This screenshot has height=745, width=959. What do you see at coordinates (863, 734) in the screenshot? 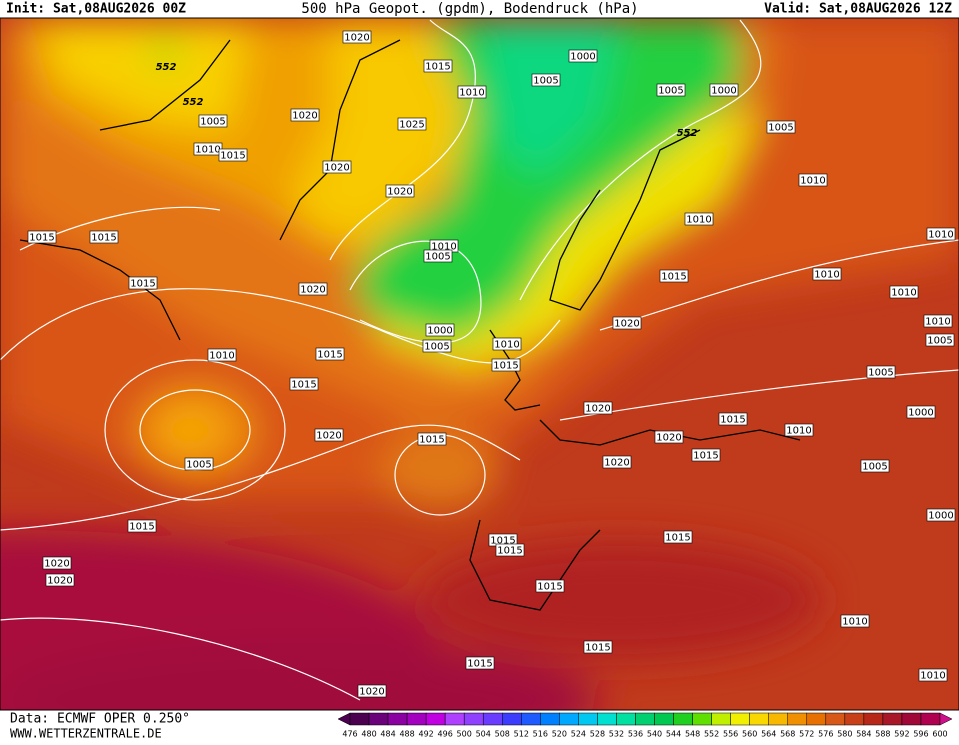
I see `scale-label: 584` at bounding box center [863, 734].